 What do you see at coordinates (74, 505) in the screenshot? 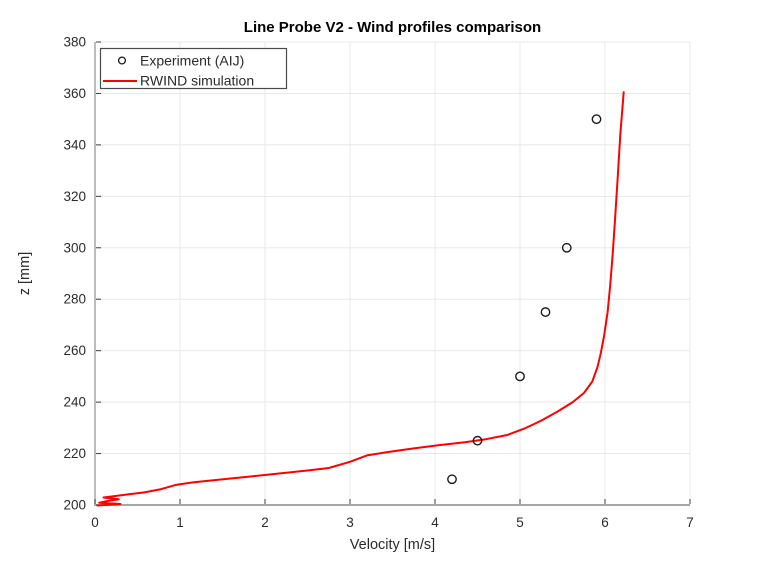
I see `y-tick-label: 200` at bounding box center [74, 505].